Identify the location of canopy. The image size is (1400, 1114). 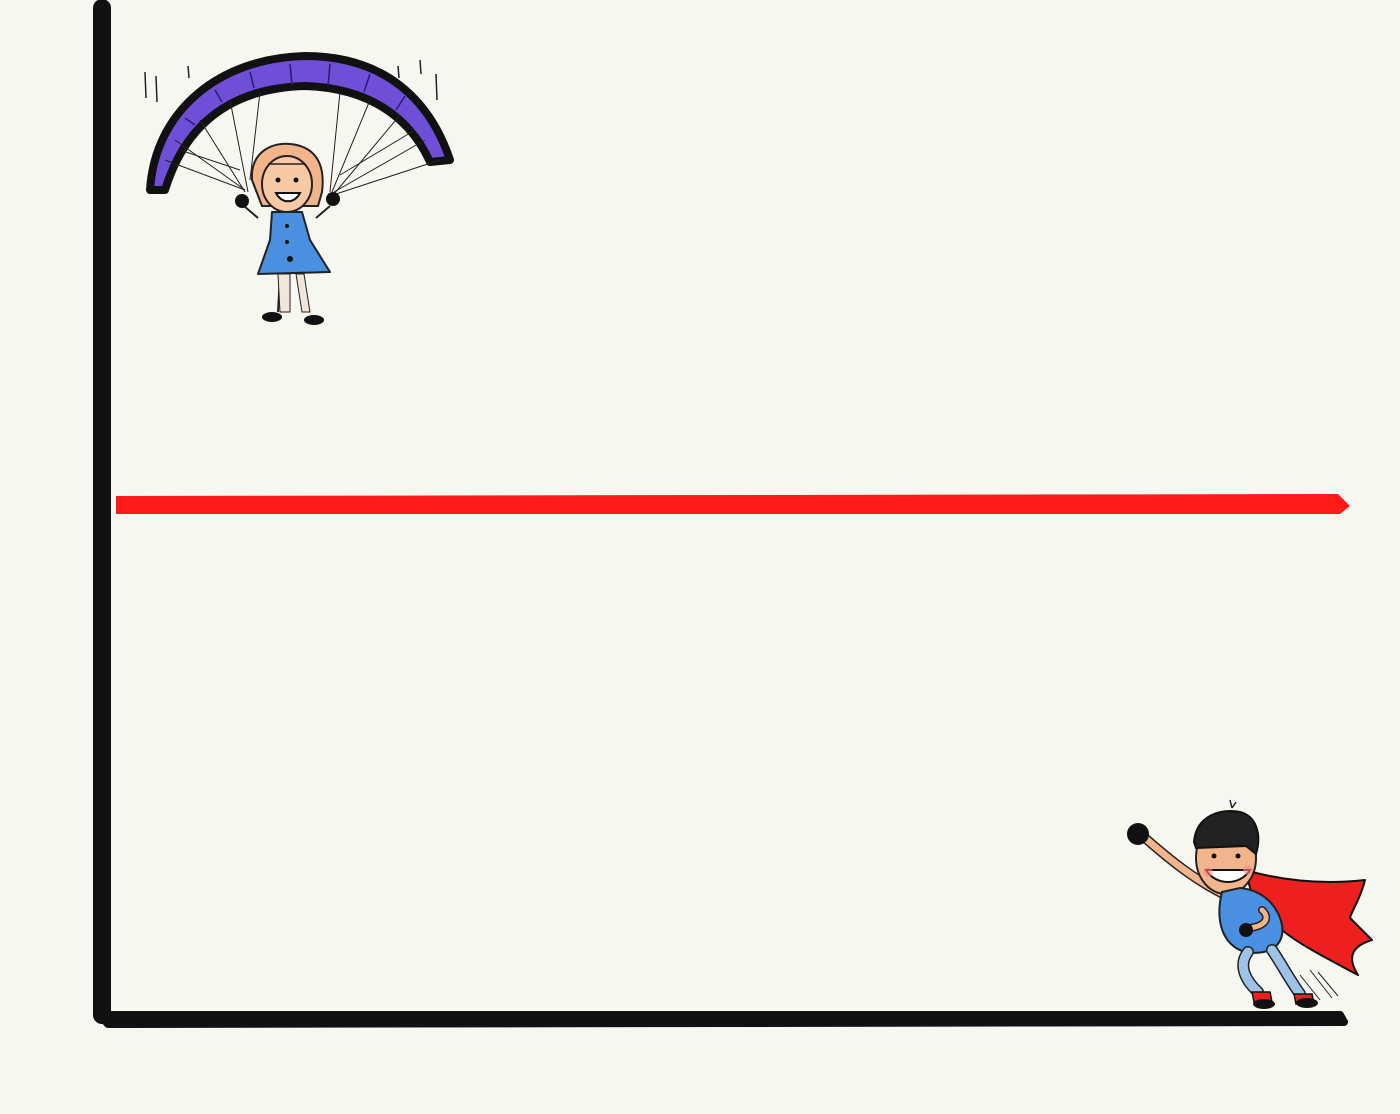
(300, 123).